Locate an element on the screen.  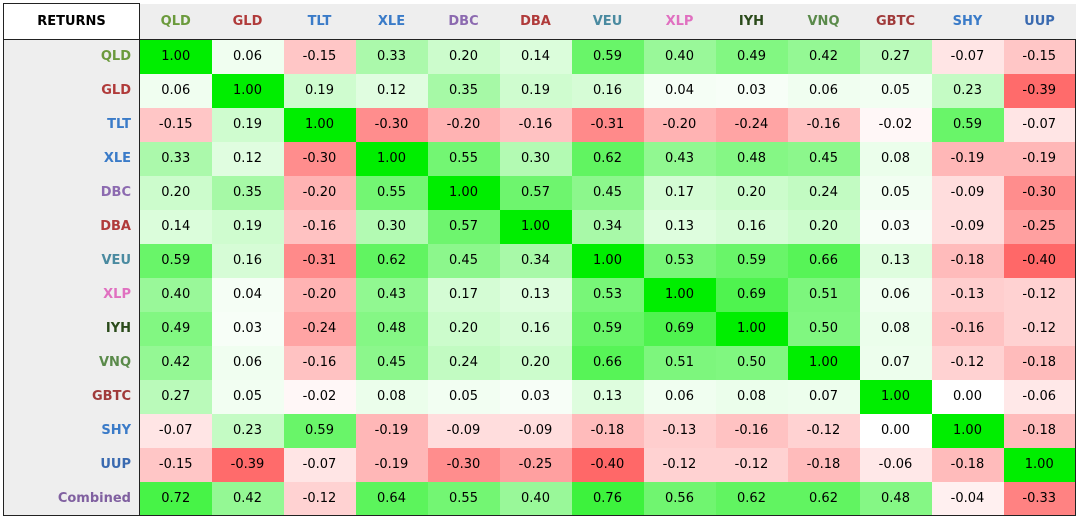
heatmap-cell-xle-qld: 0.33 is located at coordinates (175, 158).